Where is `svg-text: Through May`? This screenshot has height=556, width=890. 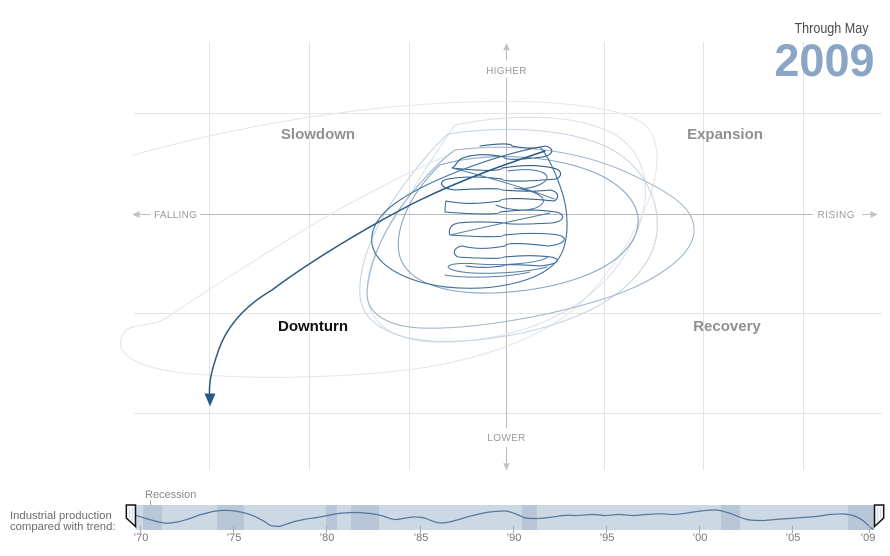 svg-text: Through May is located at coordinates (832, 28).